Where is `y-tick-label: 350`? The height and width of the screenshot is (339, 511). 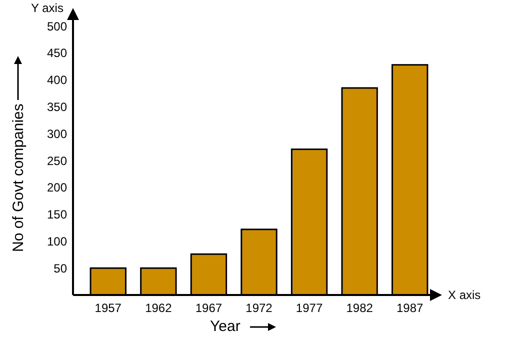
y-tick-label: 350 is located at coordinates (57, 107).